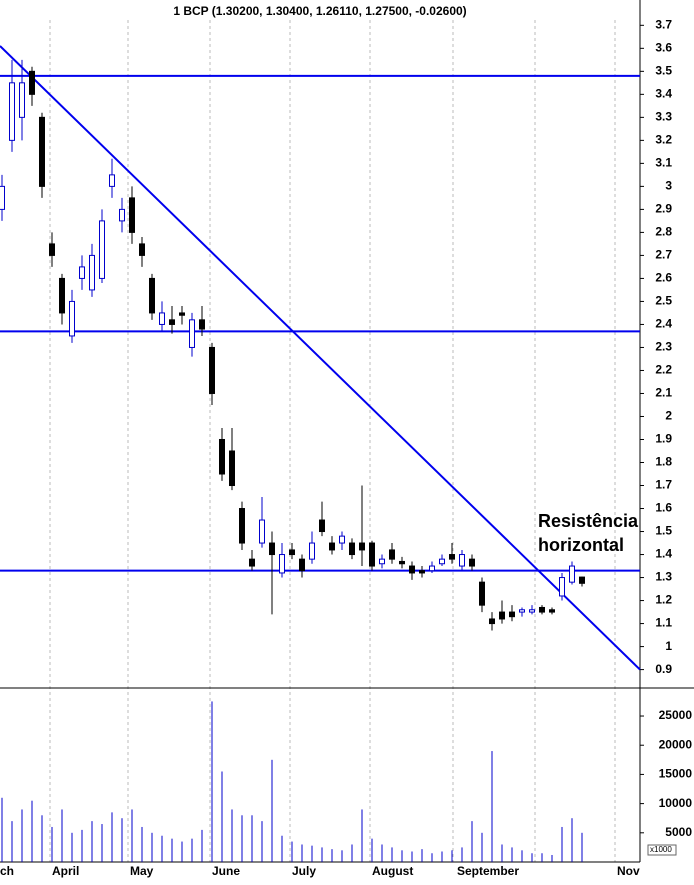  Describe the element at coordinates (581, 545) in the screenshot. I see `annotation: horizontal` at that location.